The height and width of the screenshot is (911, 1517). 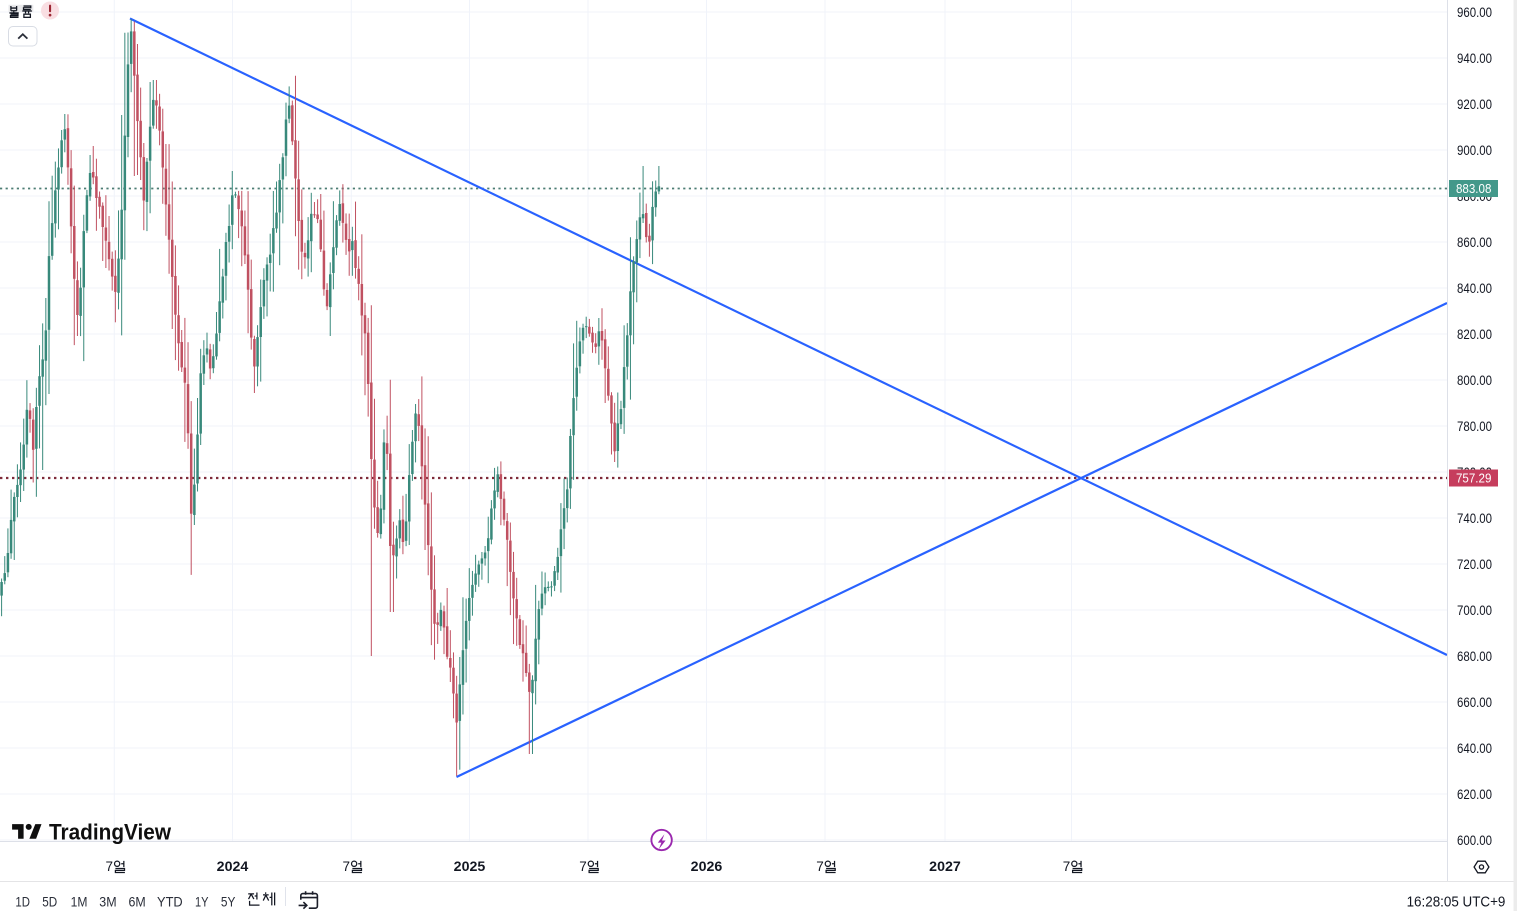 I want to click on svg-text: 820.00, so click(x=1474, y=334).